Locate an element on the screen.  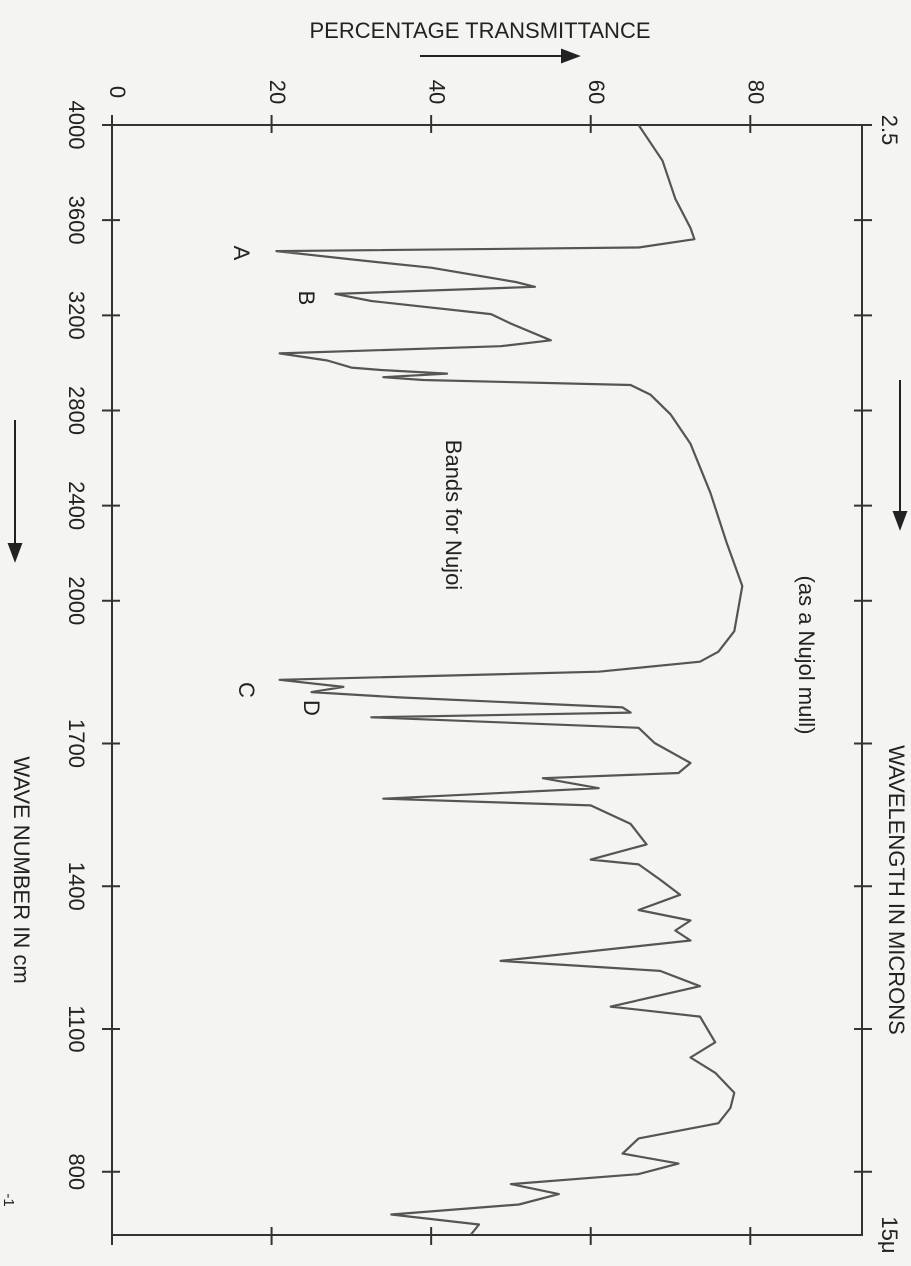
y-tick-label: 80 is located at coordinates (755, 92).